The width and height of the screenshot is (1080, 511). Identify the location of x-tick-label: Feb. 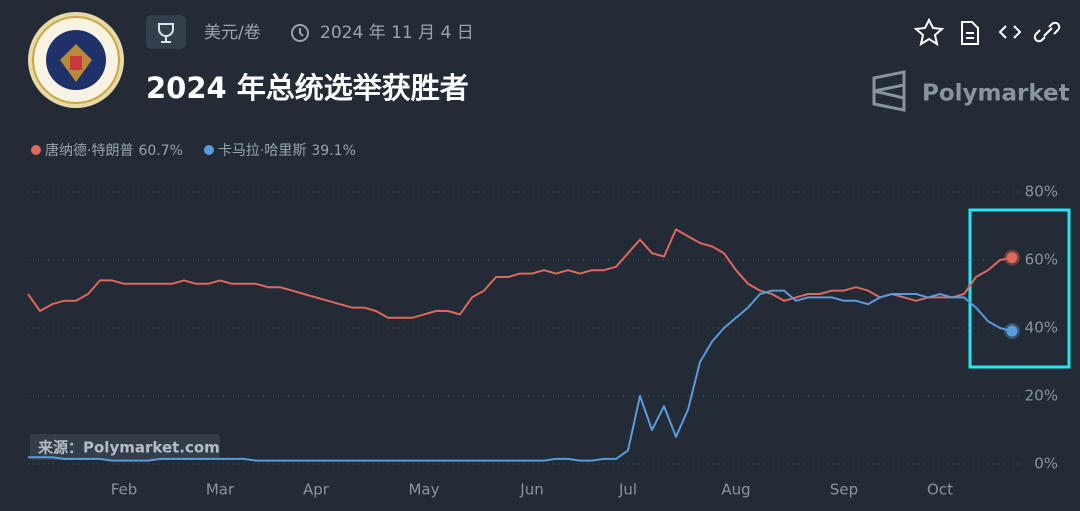
(124, 490).